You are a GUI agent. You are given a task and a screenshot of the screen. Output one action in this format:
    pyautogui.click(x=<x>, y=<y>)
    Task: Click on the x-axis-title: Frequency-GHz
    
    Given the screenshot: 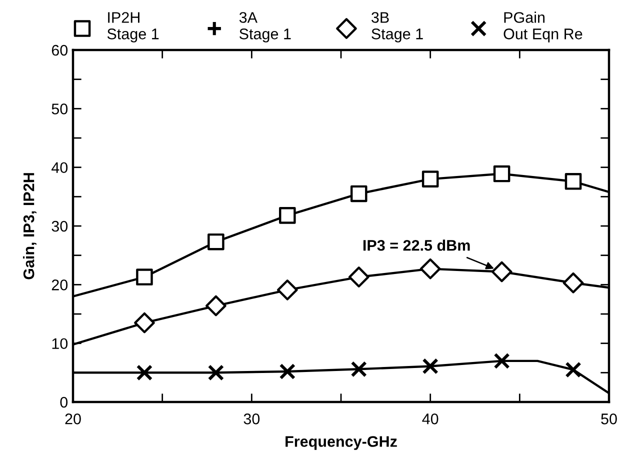 What is the action you would take?
    pyautogui.click(x=341, y=443)
    